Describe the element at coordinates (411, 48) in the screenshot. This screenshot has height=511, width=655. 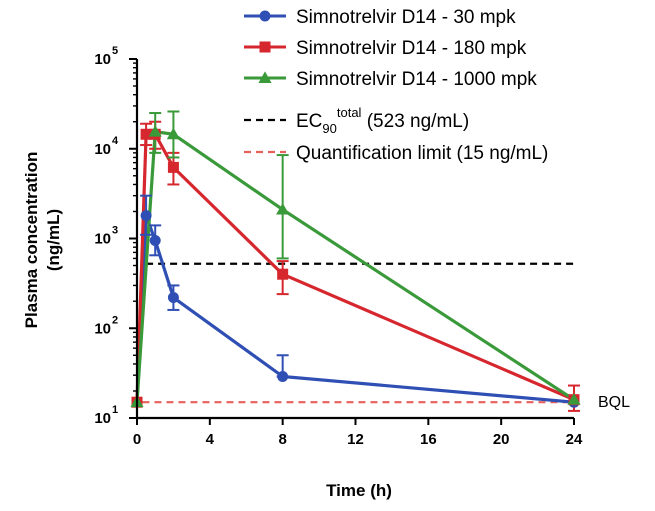
I see `legend-label-series-2: Simnotrelvir D14 - 180 mpk` at that location.